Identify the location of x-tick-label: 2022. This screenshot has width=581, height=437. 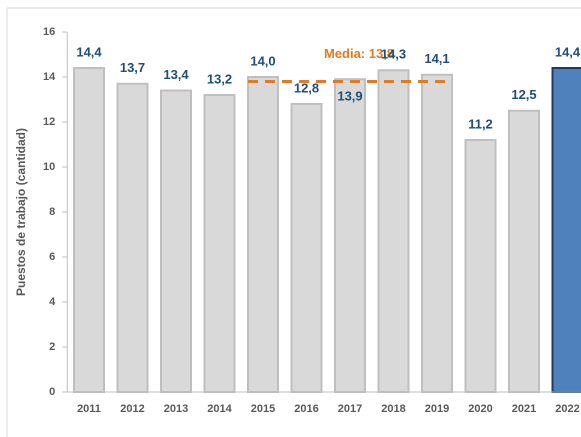
(567, 409).